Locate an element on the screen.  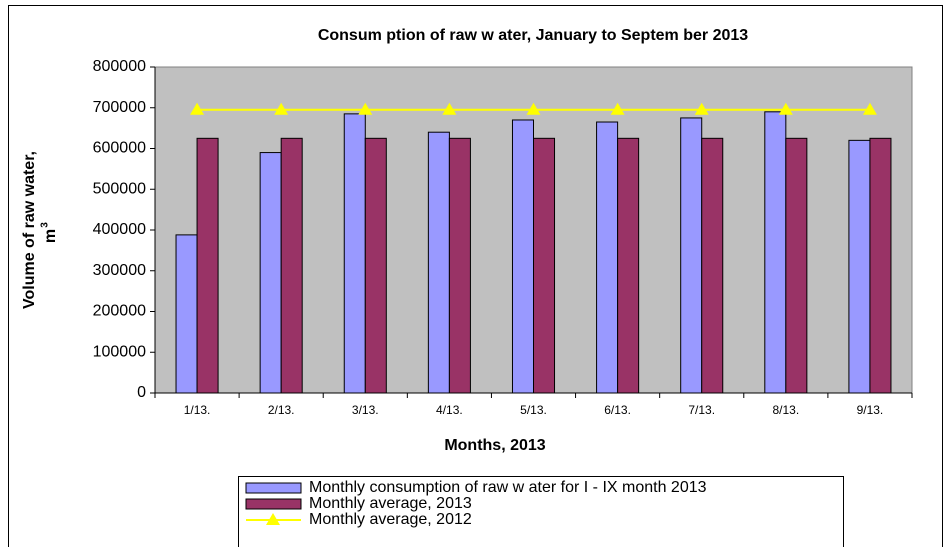
x-tick-label: 2/13. is located at coordinates (281, 410).